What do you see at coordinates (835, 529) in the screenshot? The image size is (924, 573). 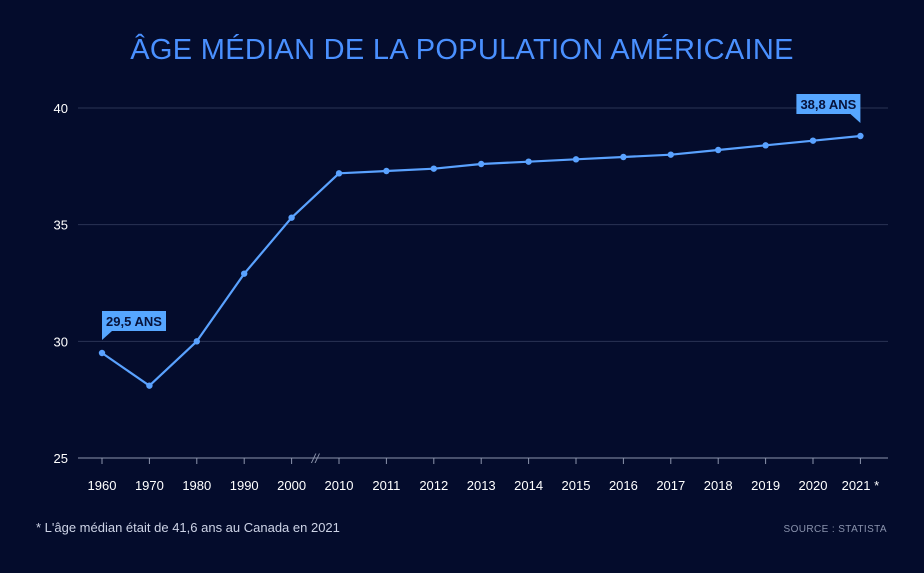 I see `source-credit: SOURCE : STATISTA` at bounding box center [835, 529].